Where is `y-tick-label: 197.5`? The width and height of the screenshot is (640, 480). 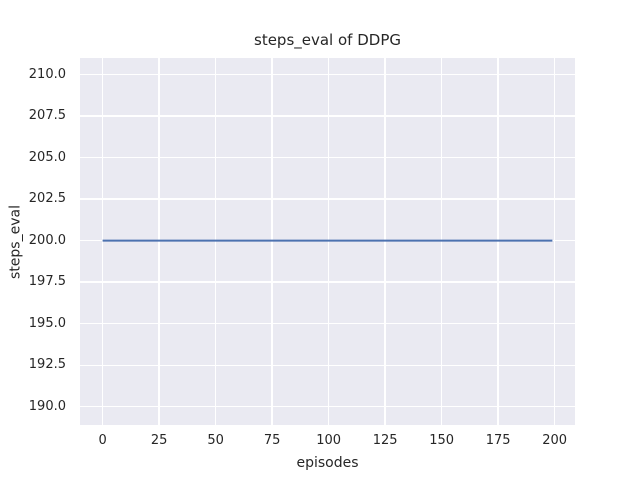
y-tick-label: 197.5 is located at coordinates (47, 282).